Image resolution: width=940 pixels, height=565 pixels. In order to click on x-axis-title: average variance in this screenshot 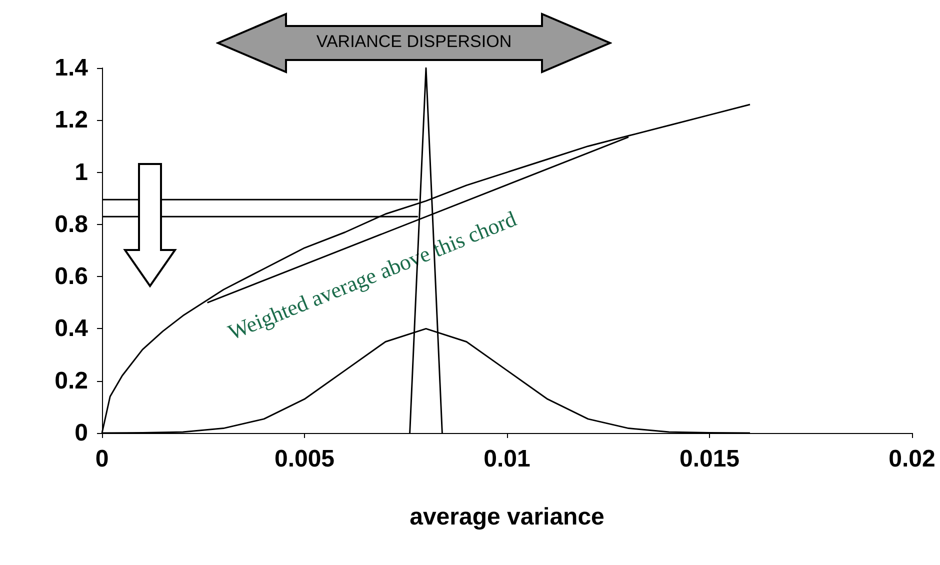, I will do `click(507, 517)`.